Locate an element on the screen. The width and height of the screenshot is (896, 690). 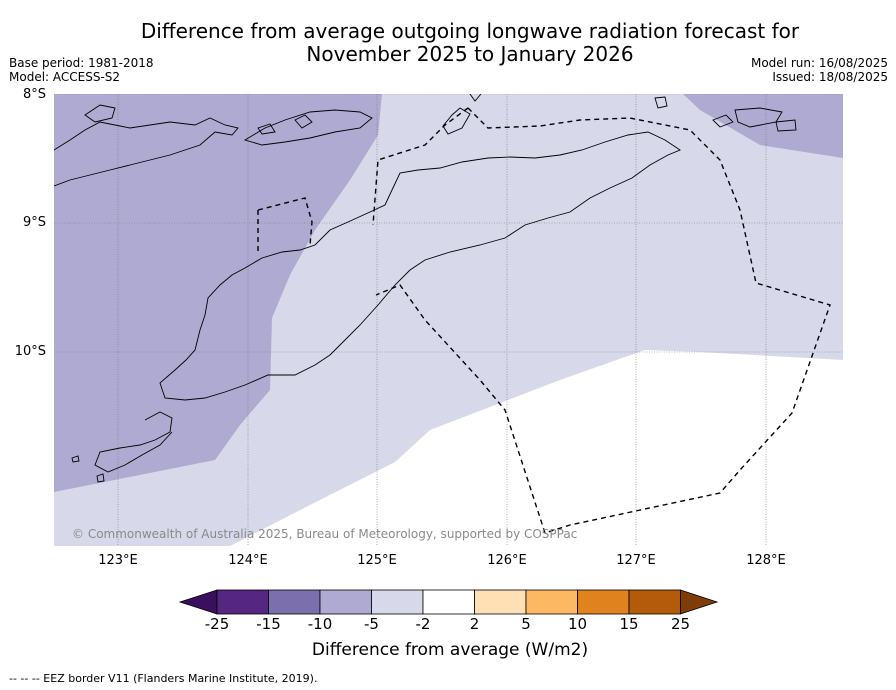
lat-label-8s: 8°S is located at coordinates (34, 94).